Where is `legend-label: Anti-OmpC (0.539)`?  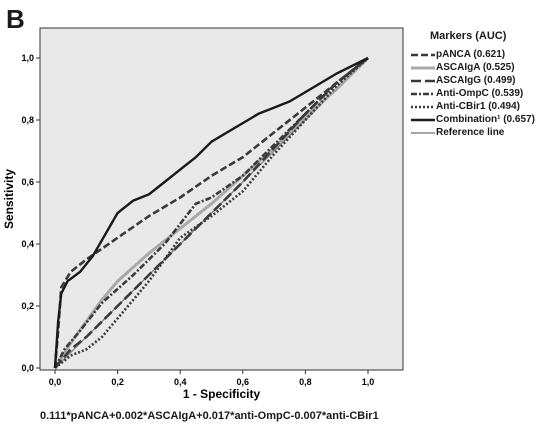
legend-label: Anti-OmpC (0.539) is located at coordinates (480, 93).